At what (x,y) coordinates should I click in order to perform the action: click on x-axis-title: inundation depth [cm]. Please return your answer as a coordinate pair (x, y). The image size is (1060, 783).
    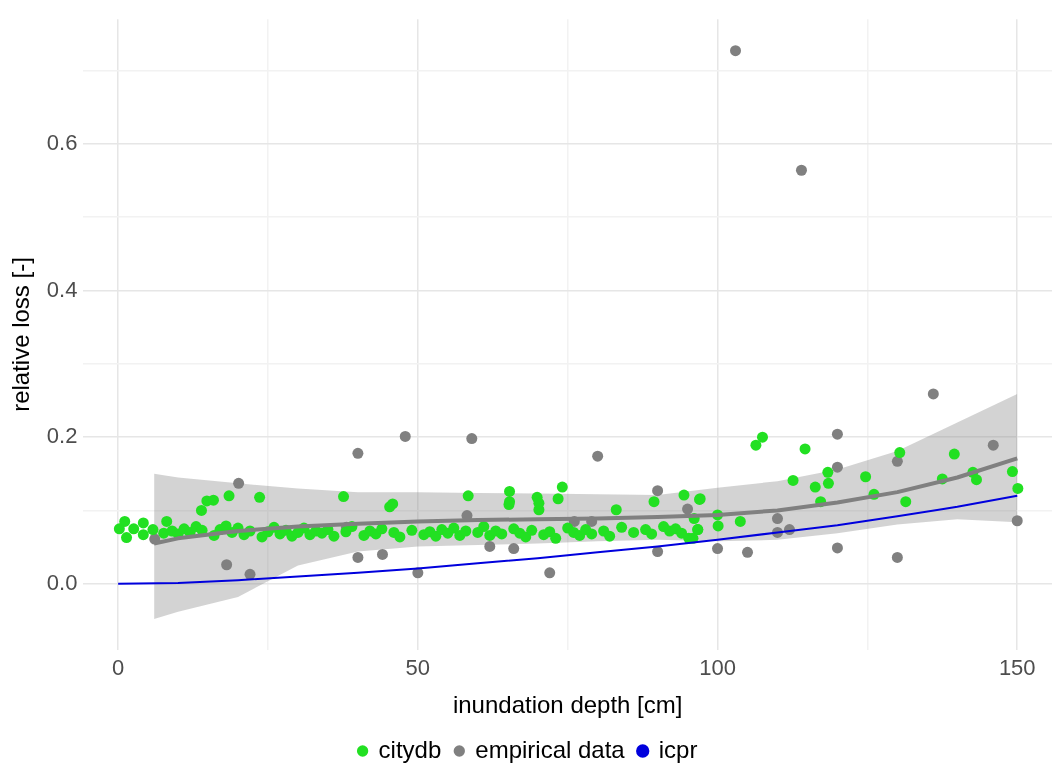
    Looking at the image, I should click on (567, 705).